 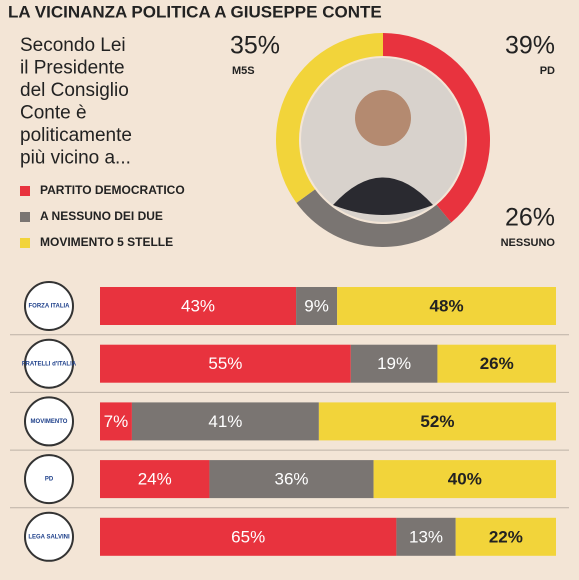 I want to click on donut-value-label: 26%, so click(x=530, y=218).